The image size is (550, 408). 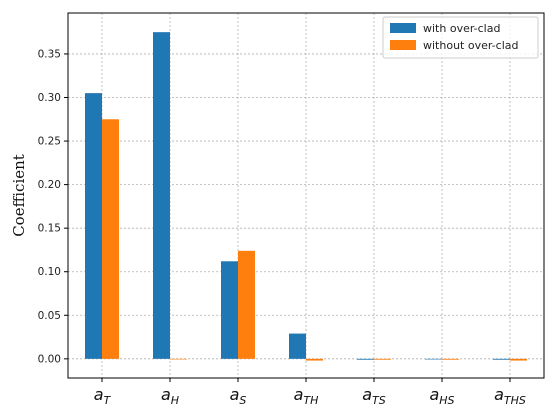 I want to click on y-axis-label: Coefficient, so click(x=19, y=195).